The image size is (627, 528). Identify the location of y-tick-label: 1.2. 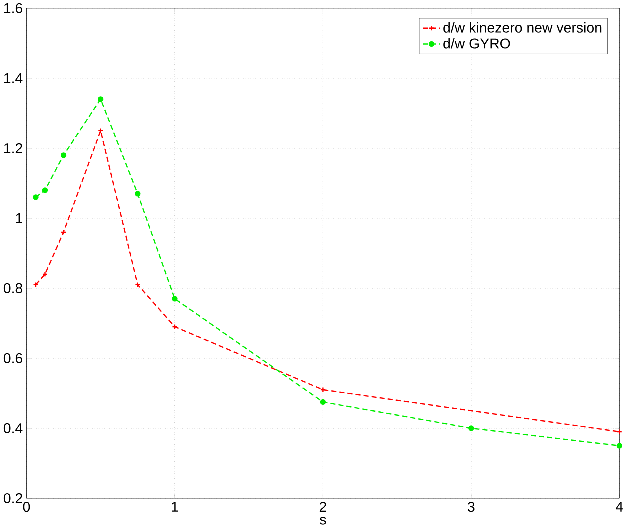
(13, 148).